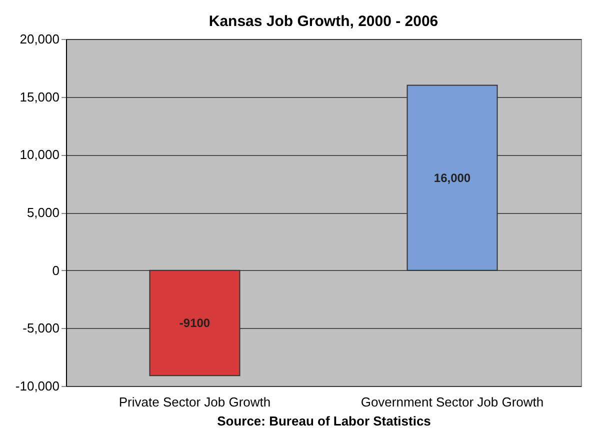  I want to click on data-label: -9100, so click(194, 323).